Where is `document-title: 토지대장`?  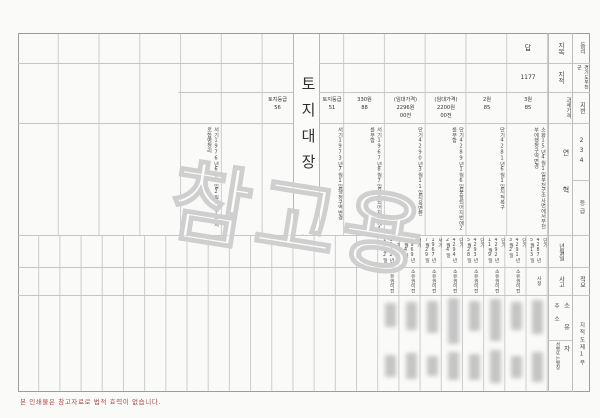
document-title: 토지대장 is located at coordinates (308, 128).